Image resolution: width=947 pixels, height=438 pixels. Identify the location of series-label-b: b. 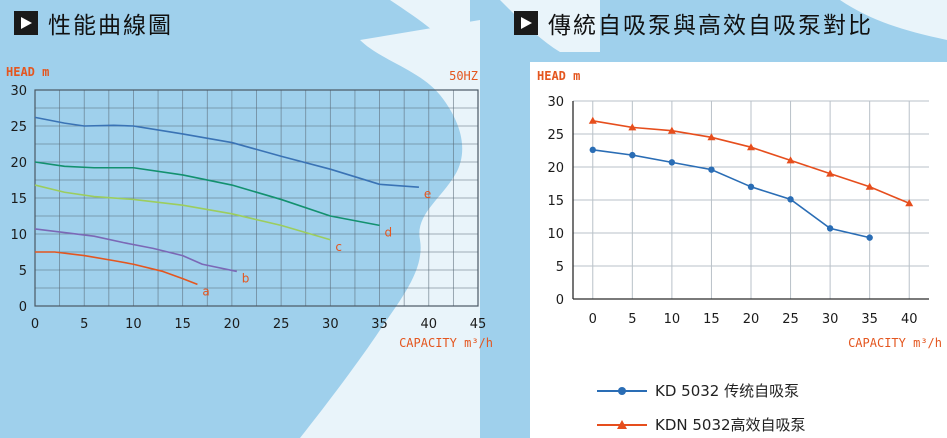
(246, 278).